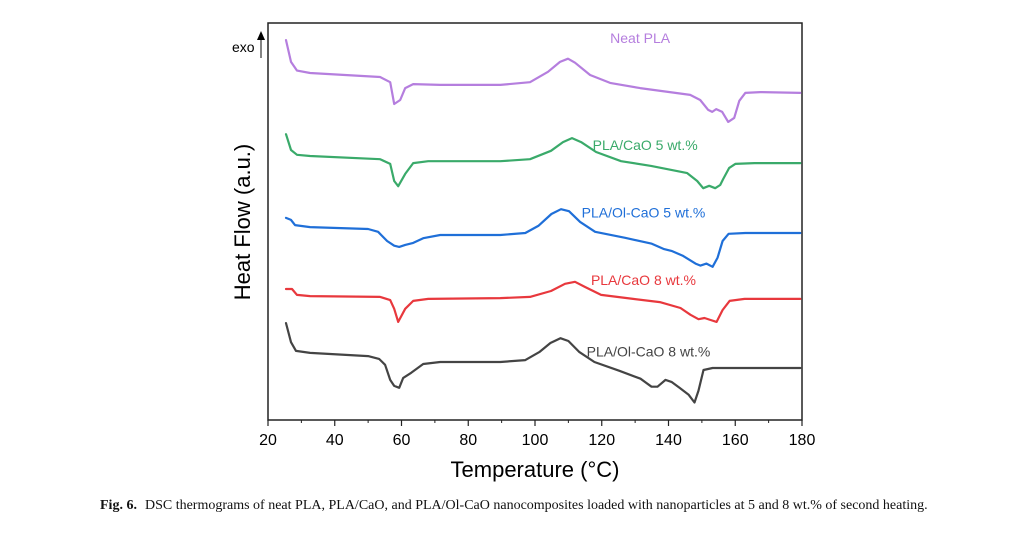 This screenshot has width=1021, height=533. What do you see at coordinates (535, 469) in the screenshot?
I see `x-axis-title: Temperature (°C)` at bounding box center [535, 469].